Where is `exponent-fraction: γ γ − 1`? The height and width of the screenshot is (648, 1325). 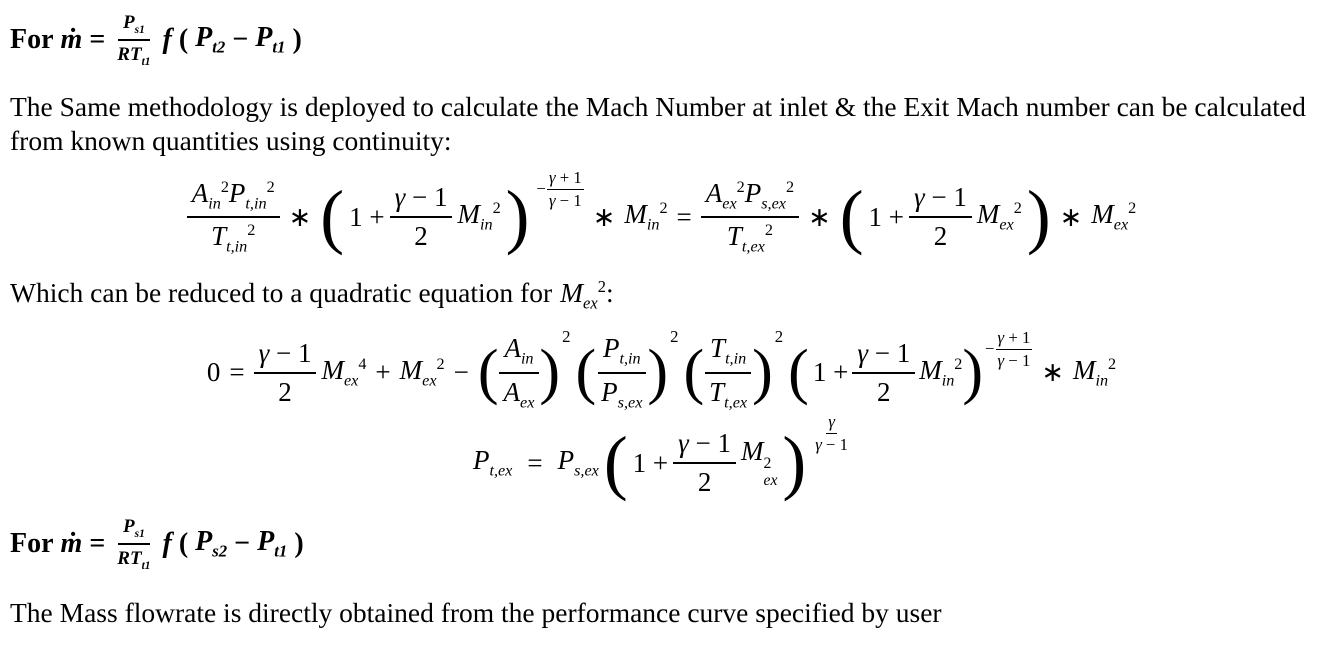 exponent-fraction: γ γ − 1 is located at coordinates (831, 433).